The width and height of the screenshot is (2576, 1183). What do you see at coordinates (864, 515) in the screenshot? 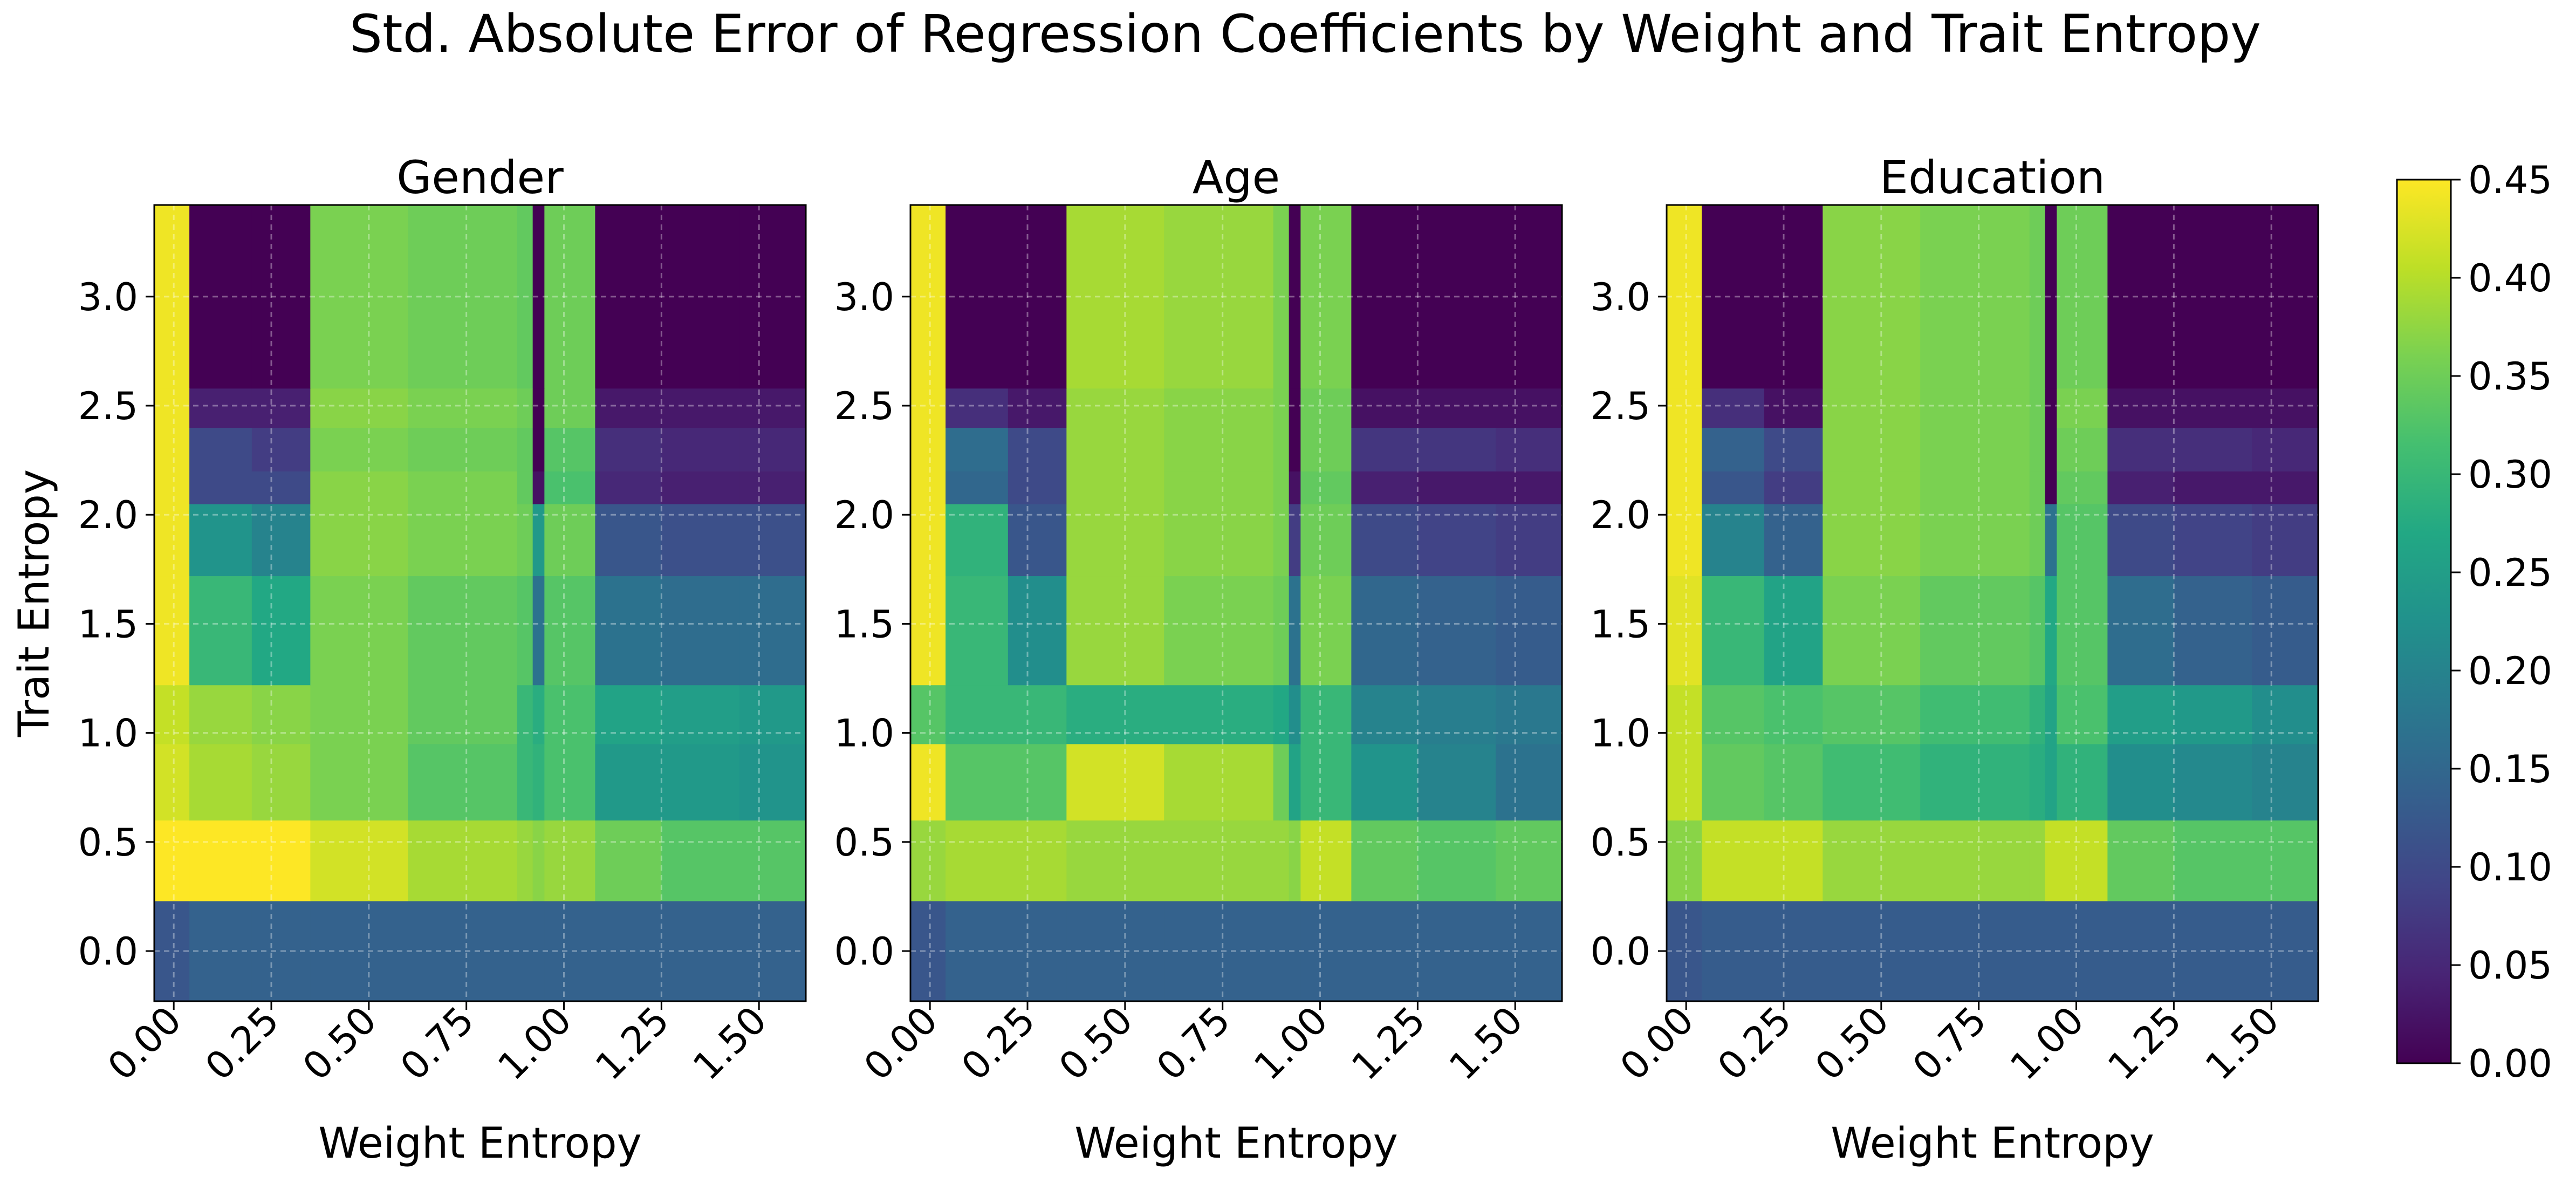
I see `y-tick-label: 2.0` at bounding box center [864, 515].